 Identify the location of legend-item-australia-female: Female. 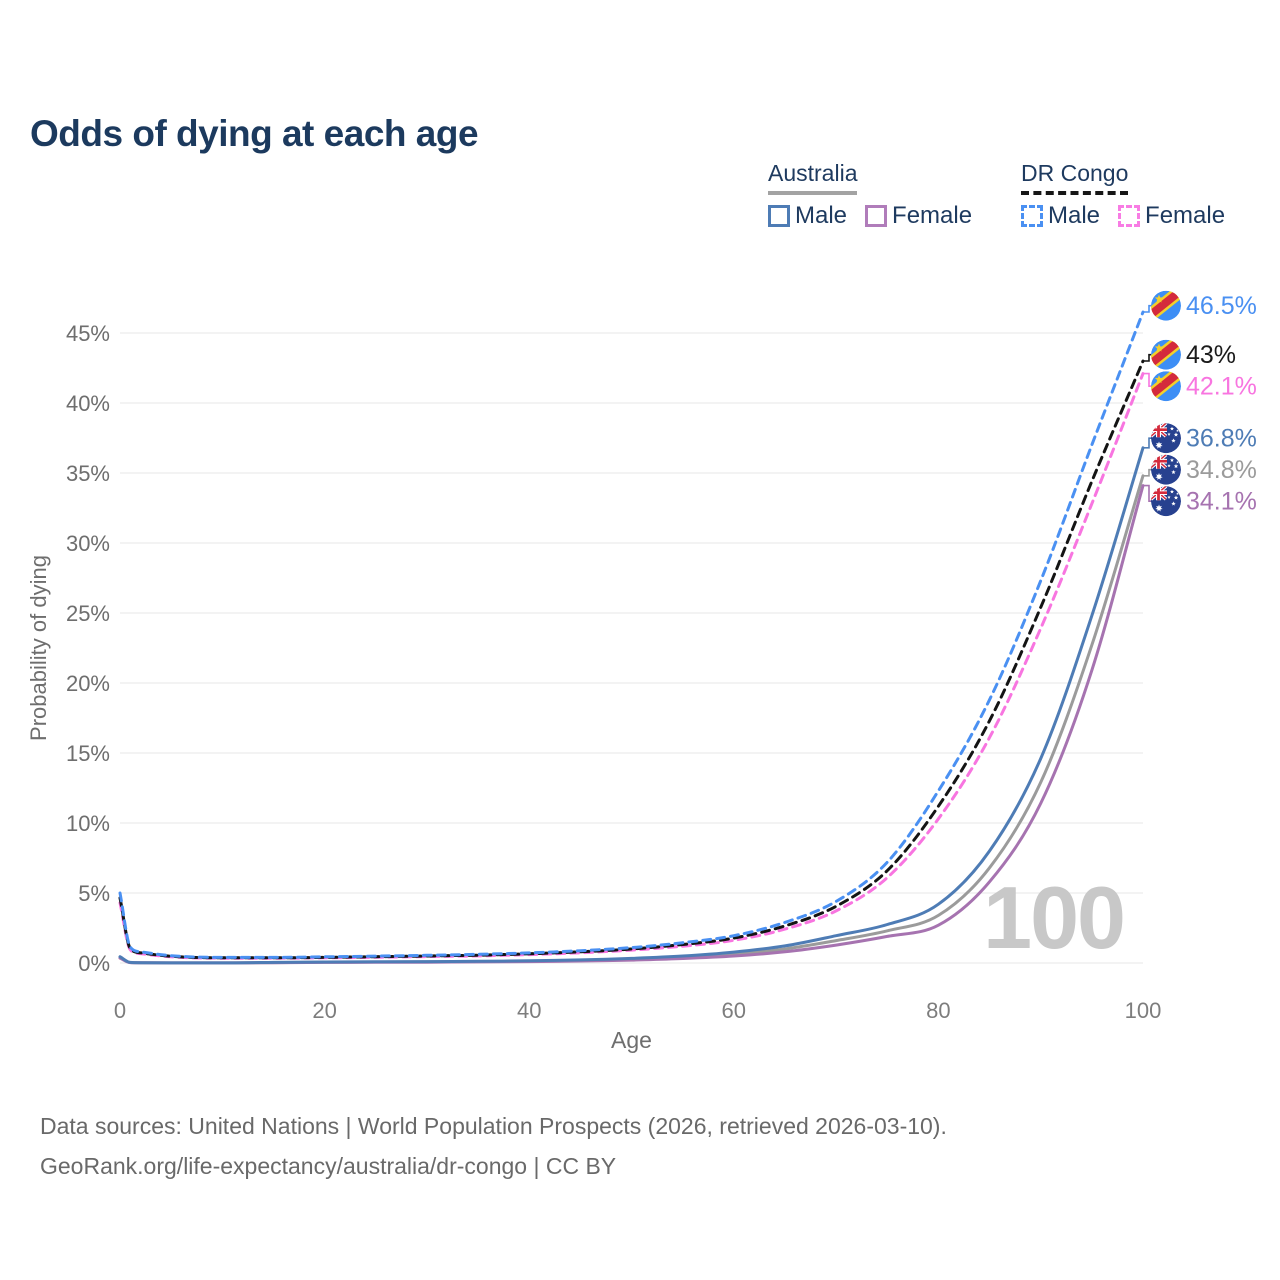
(919, 215).